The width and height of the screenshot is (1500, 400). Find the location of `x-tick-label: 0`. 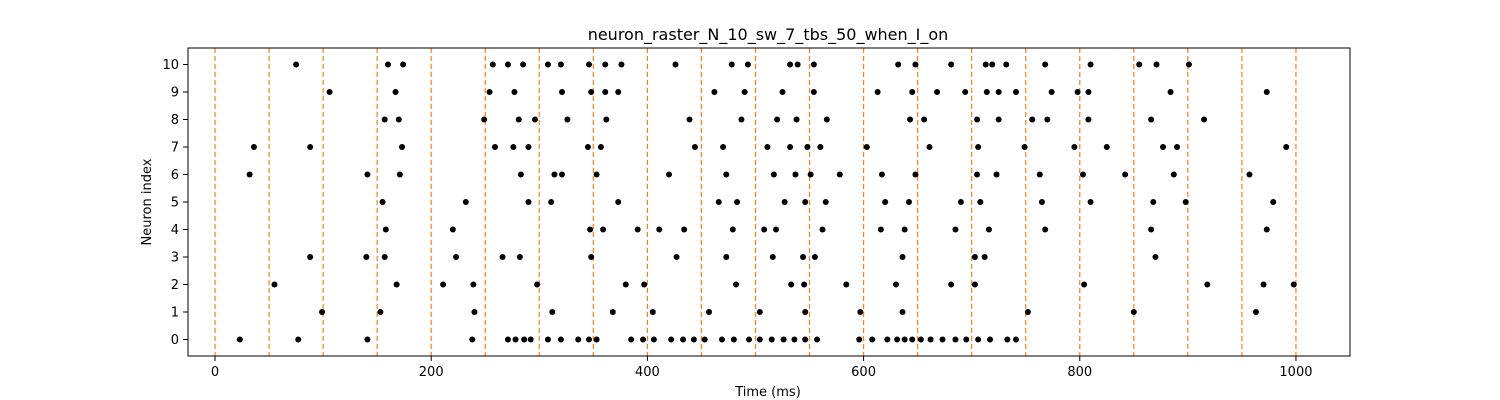

x-tick-label: 0 is located at coordinates (215, 372).